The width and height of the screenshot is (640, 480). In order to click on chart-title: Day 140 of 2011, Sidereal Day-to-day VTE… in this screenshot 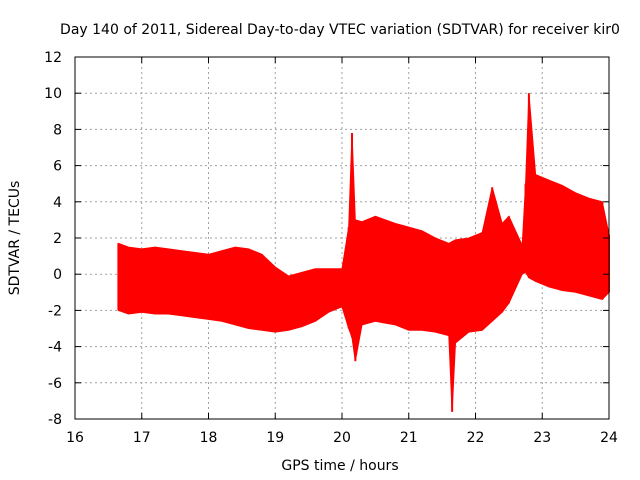, I will do `click(340, 30)`.